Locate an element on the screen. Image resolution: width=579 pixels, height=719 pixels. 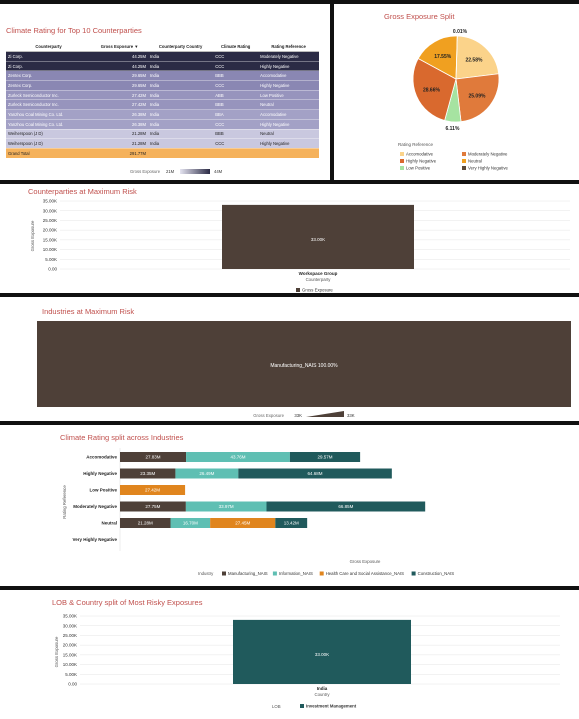
y-tick-label: Highly Negative is located at coordinates (100, 473).